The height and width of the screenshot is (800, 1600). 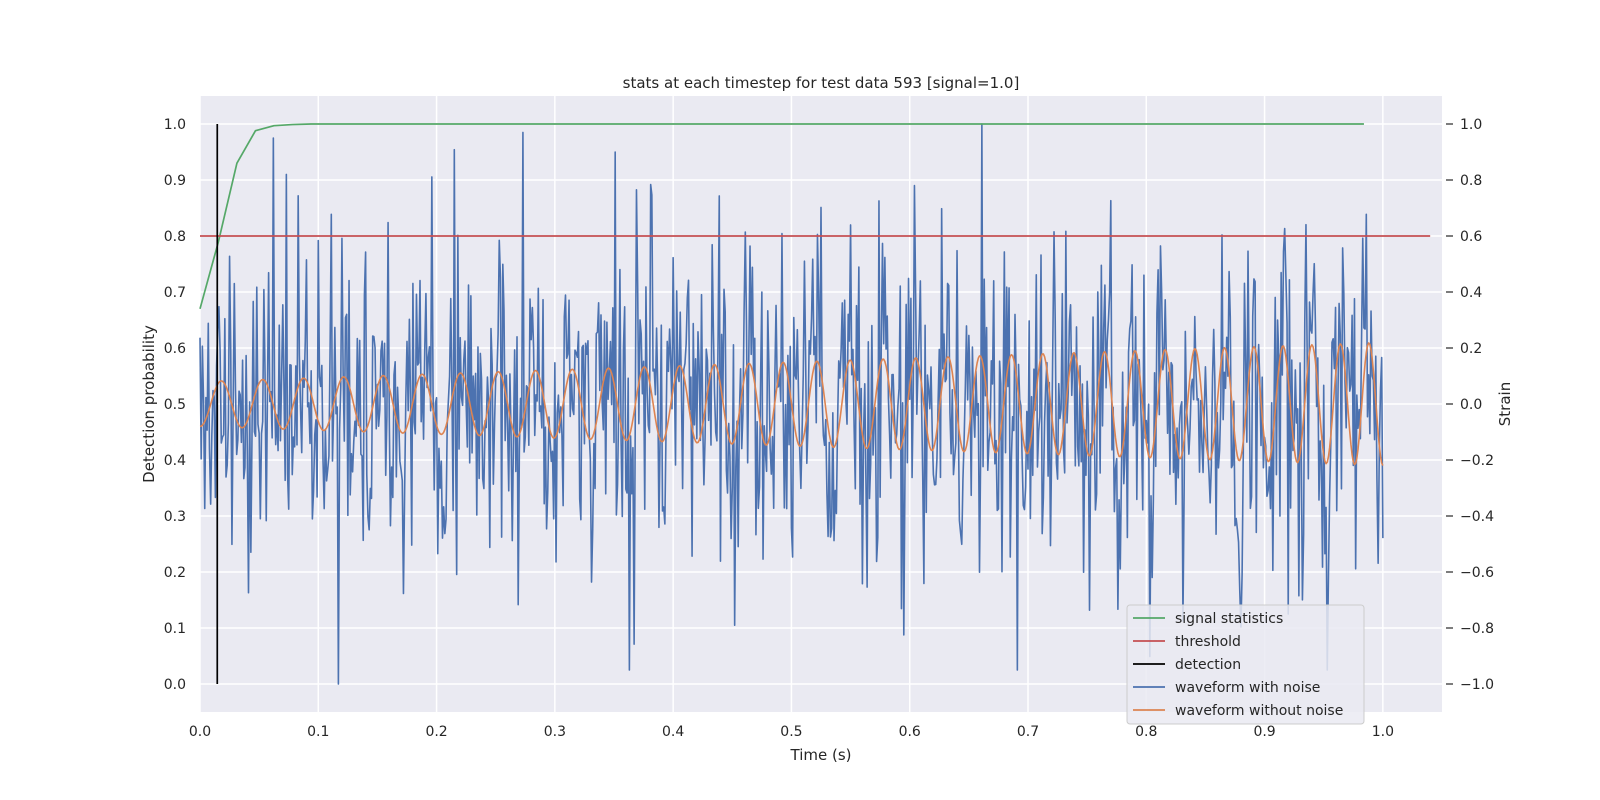 I want to click on y-tick-label-0: 0.0, so click(x=175, y=685).